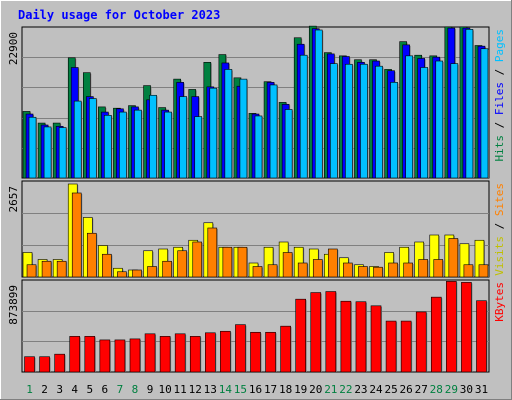 The height and width of the screenshot is (400, 512). Describe the element at coordinates (436, 389) in the screenshot. I see `x-tick-label-day-28: 28` at that location.